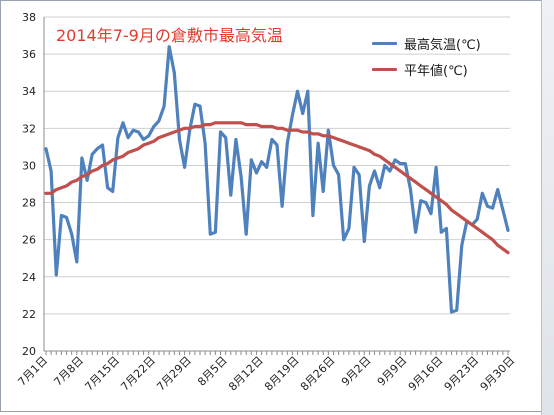 The height and width of the screenshot is (415, 554). I want to click on window-edge-strip, so click(547, 207).